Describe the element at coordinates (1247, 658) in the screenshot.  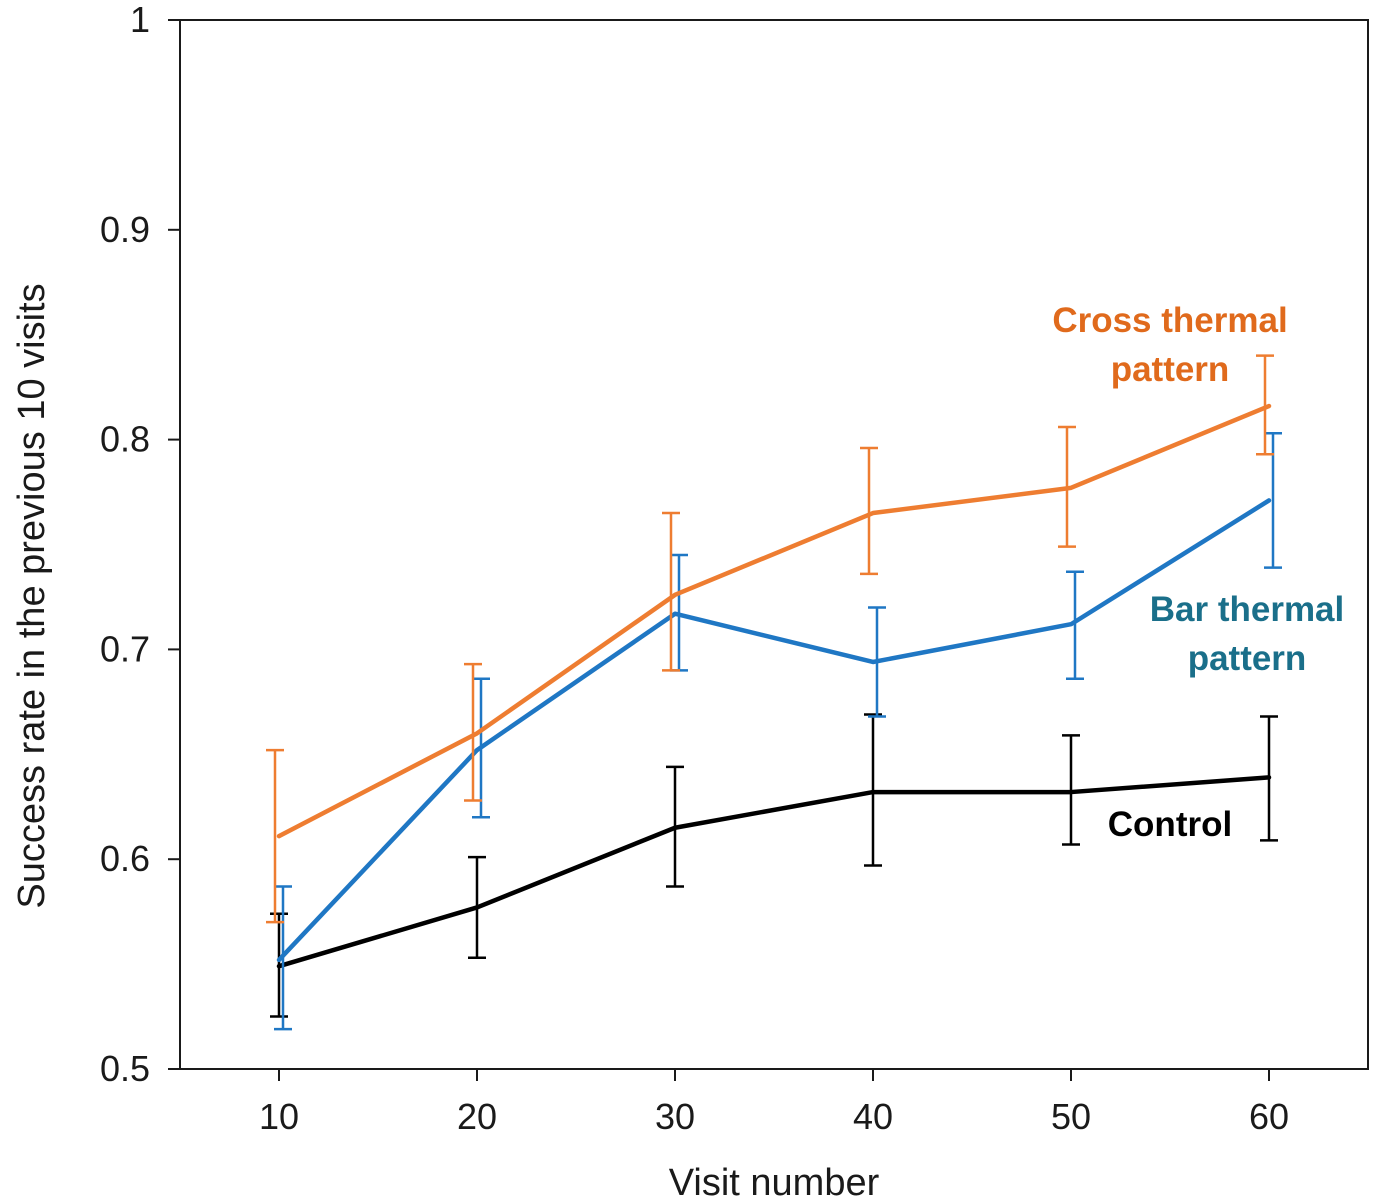
I see `bar-pattern-label-line2: pattern` at that location.